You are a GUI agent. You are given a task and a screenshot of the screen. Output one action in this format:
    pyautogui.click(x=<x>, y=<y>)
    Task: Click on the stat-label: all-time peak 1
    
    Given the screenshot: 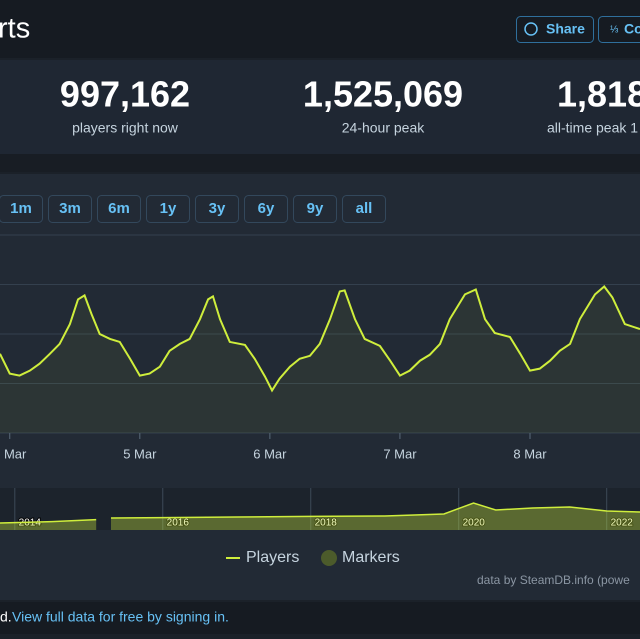 What is the action you would take?
    pyautogui.click(x=592, y=128)
    